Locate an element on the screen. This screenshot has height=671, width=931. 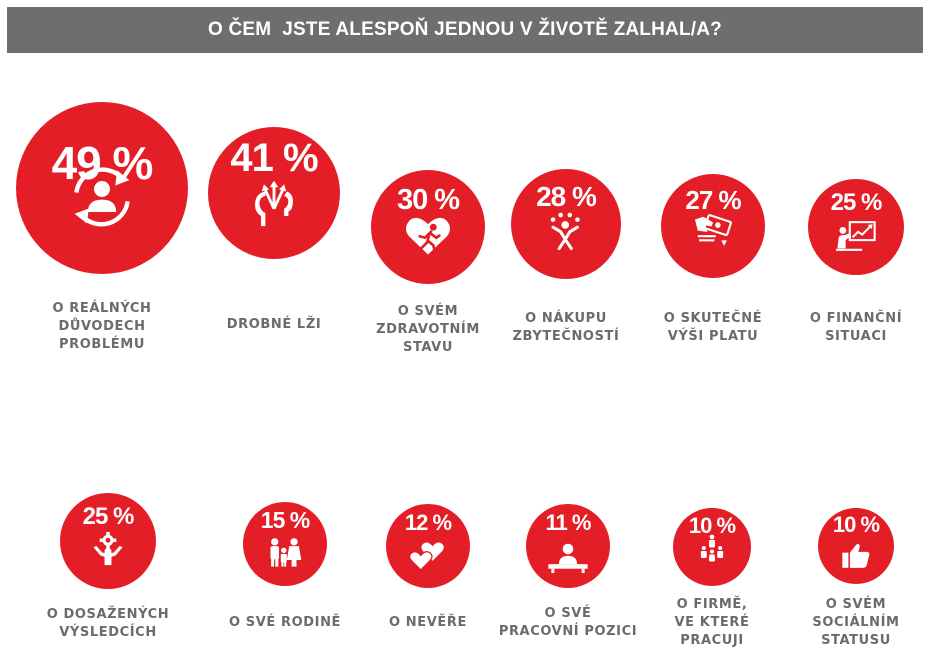
presentation-chart-icon is located at coordinates (856, 238).